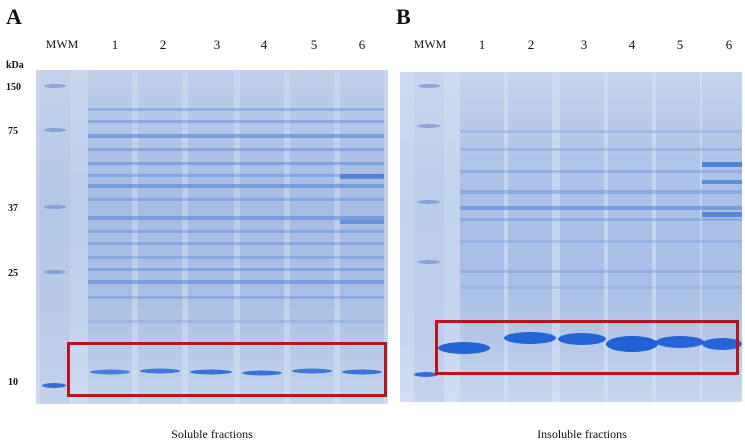 This screenshot has width=745, height=443. Describe the element at coordinates (217, 44) in the screenshot. I see `panel-a-lane-3-label: 3` at that location.